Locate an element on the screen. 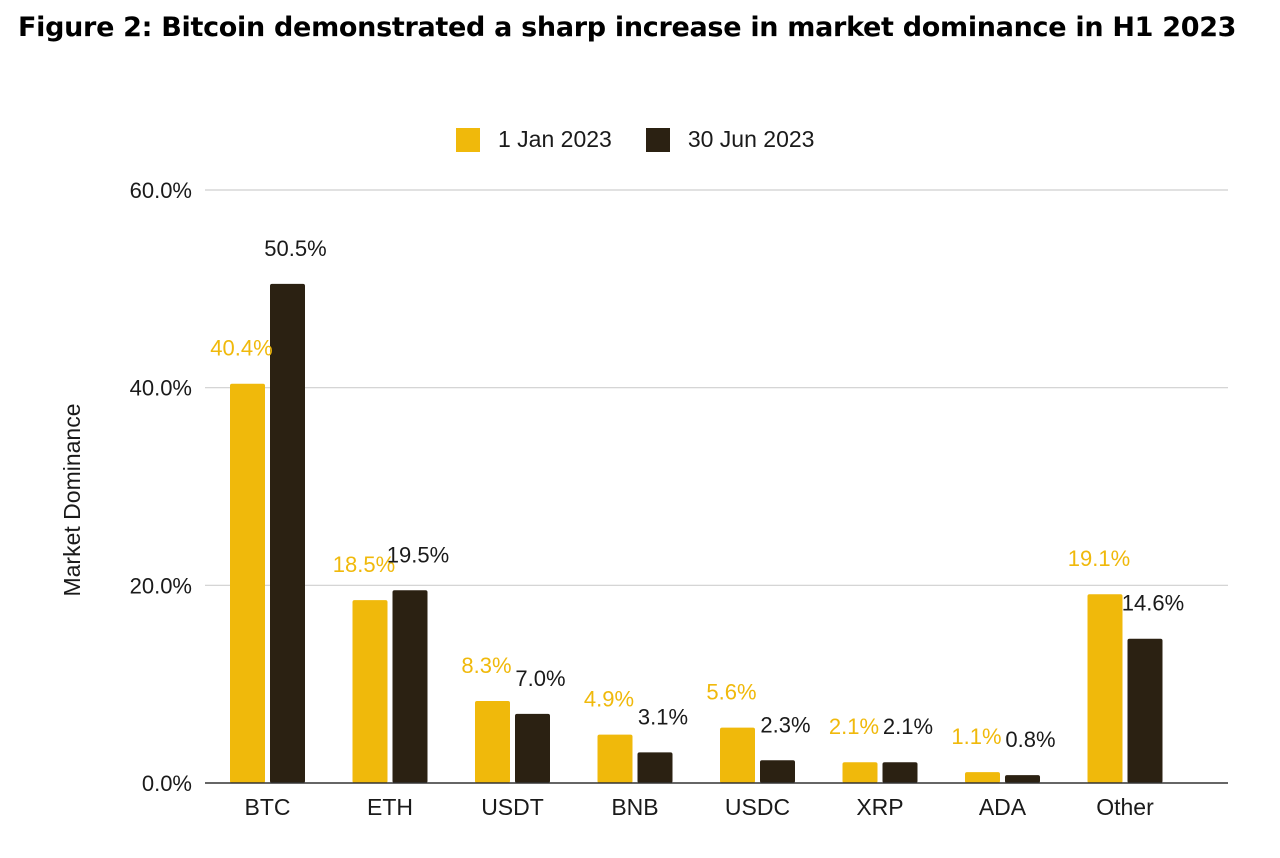 Image resolution: width=1280 pixels, height=858 pixels. x-tick-label-ada: ADA is located at coordinates (1003, 807).